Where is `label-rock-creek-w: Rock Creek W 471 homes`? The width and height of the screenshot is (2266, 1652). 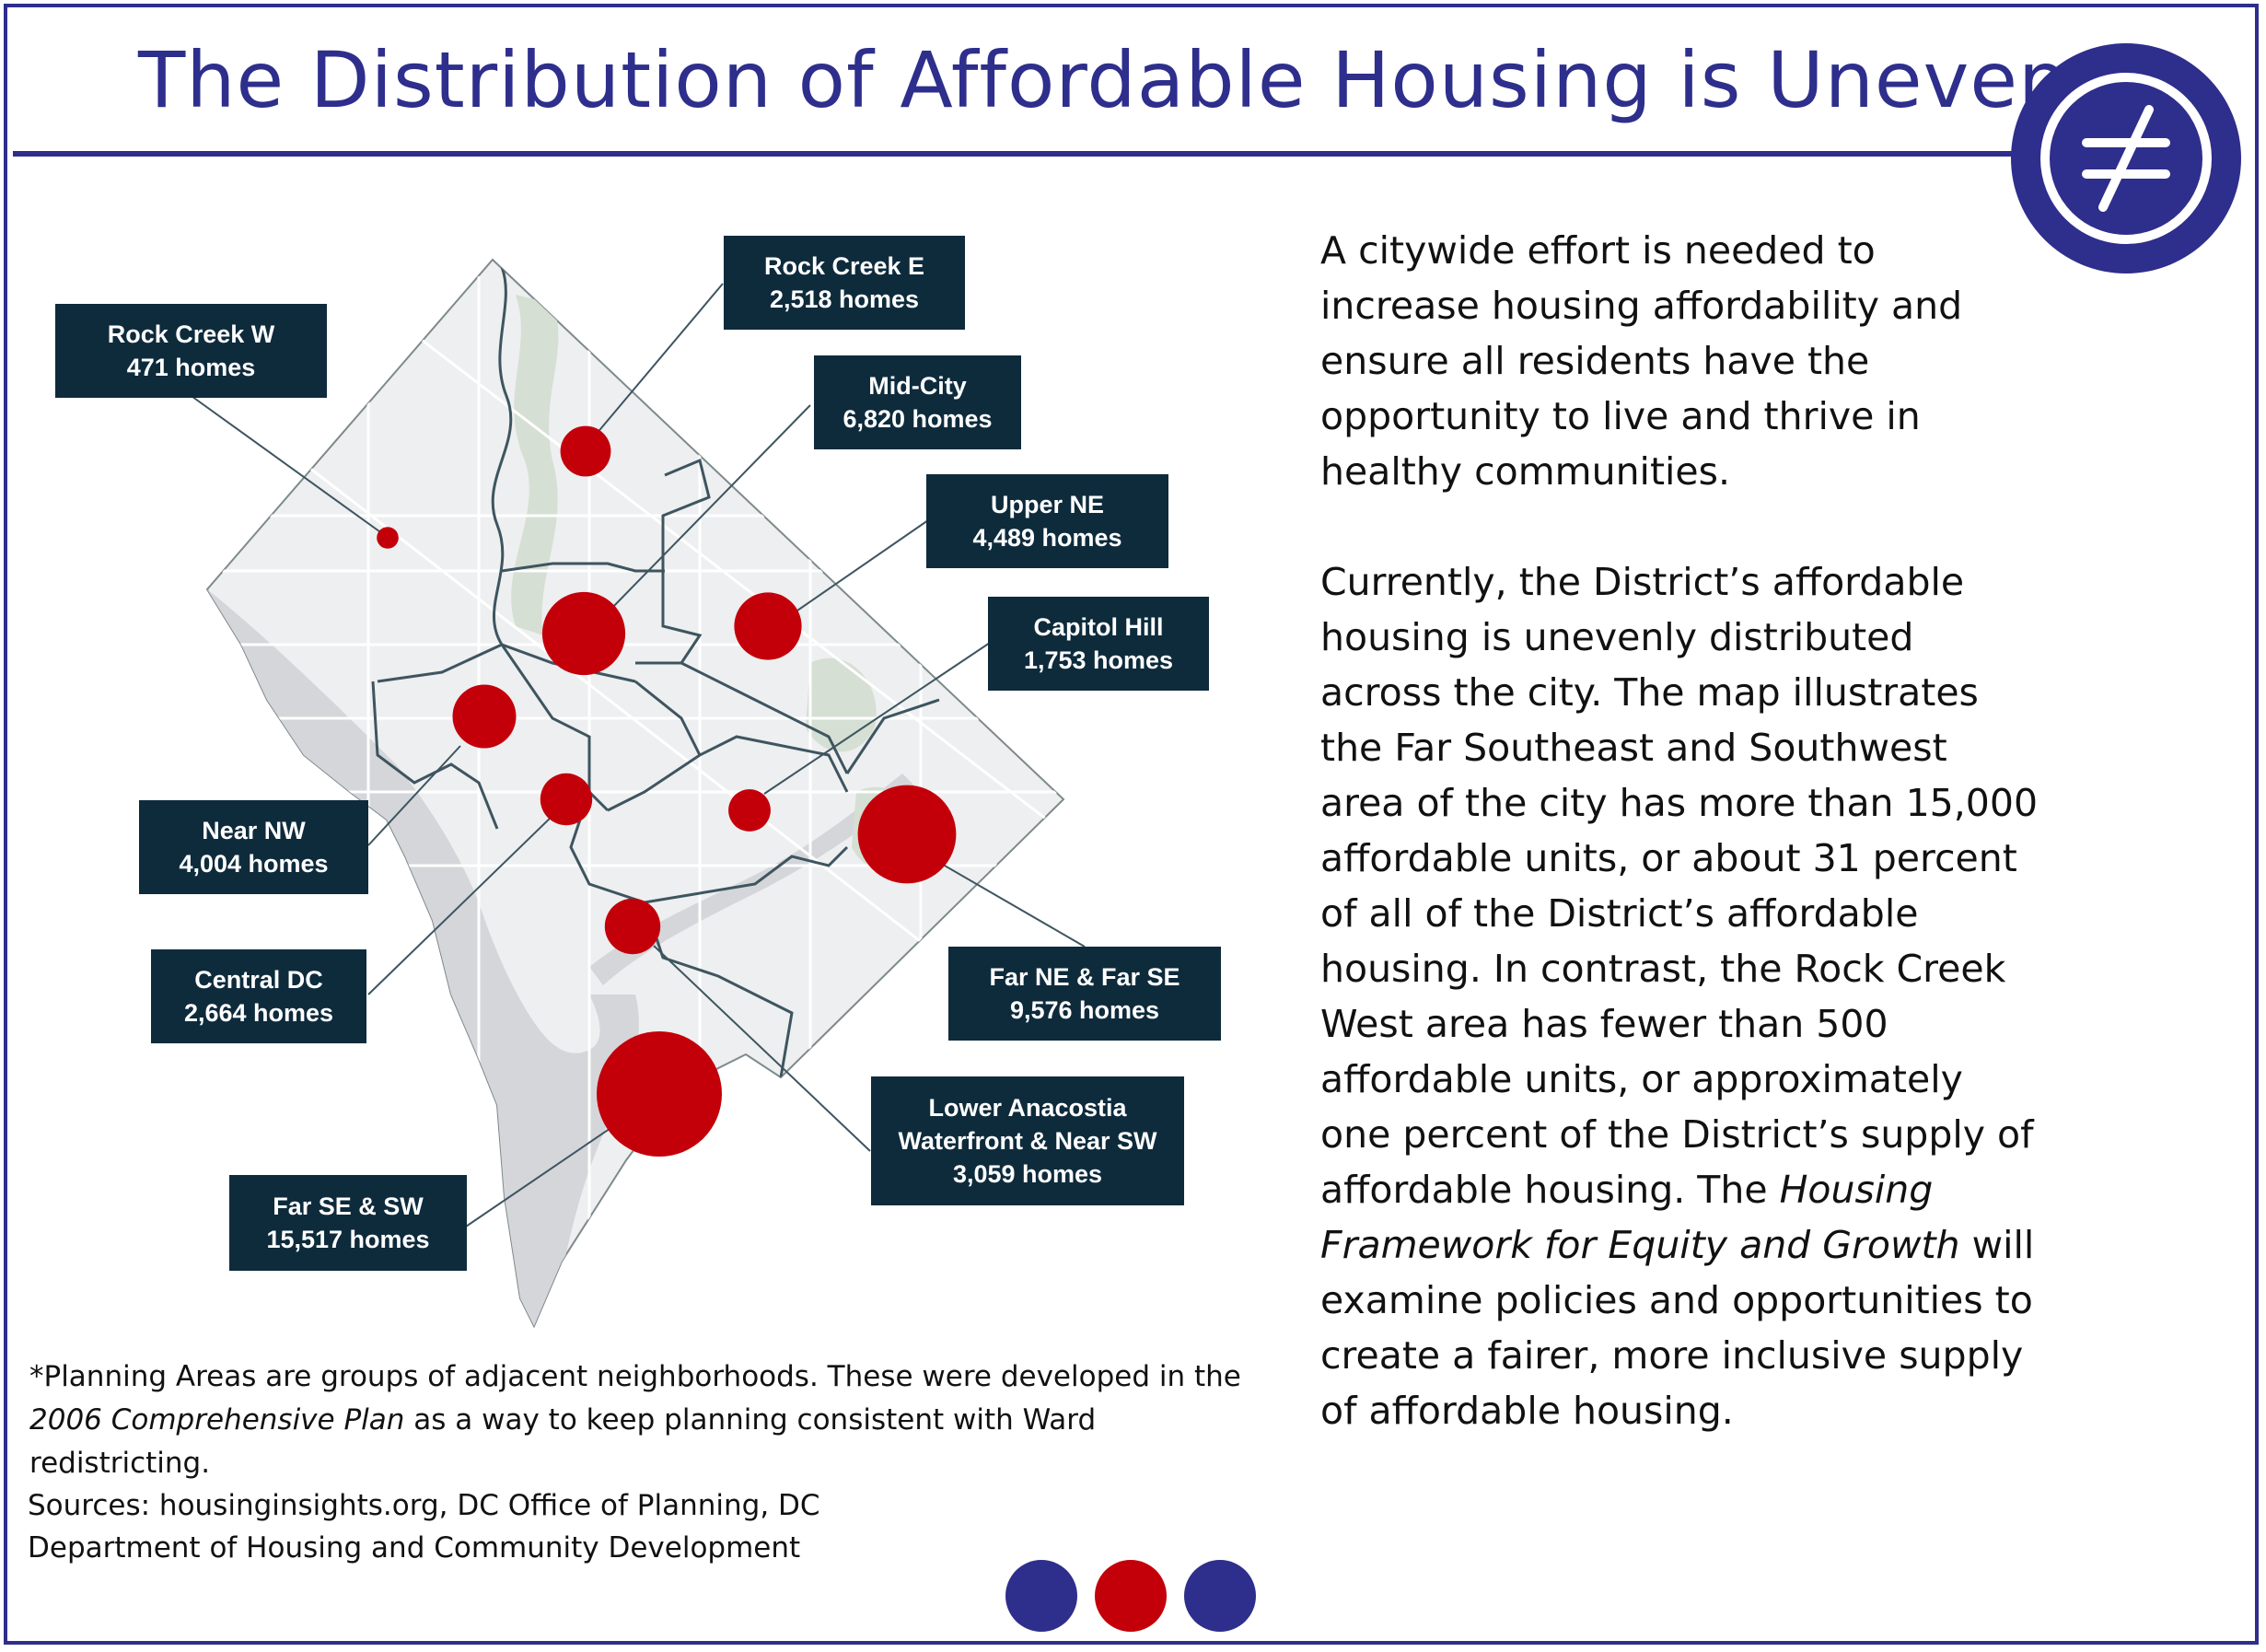 label-rock-creek-w: Rock Creek W 471 homes is located at coordinates (191, 351).